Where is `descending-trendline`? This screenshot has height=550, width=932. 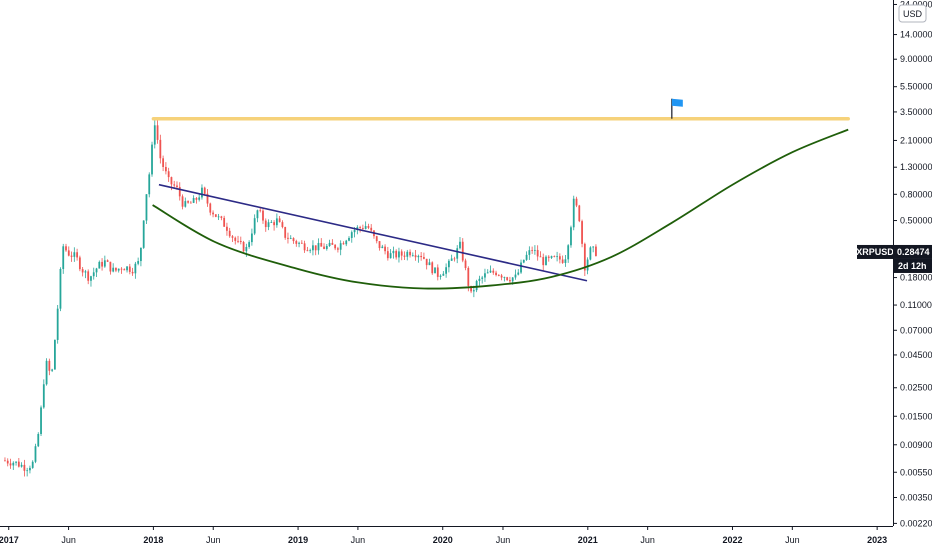
descending-trendline is located at coordinates (373, 232).